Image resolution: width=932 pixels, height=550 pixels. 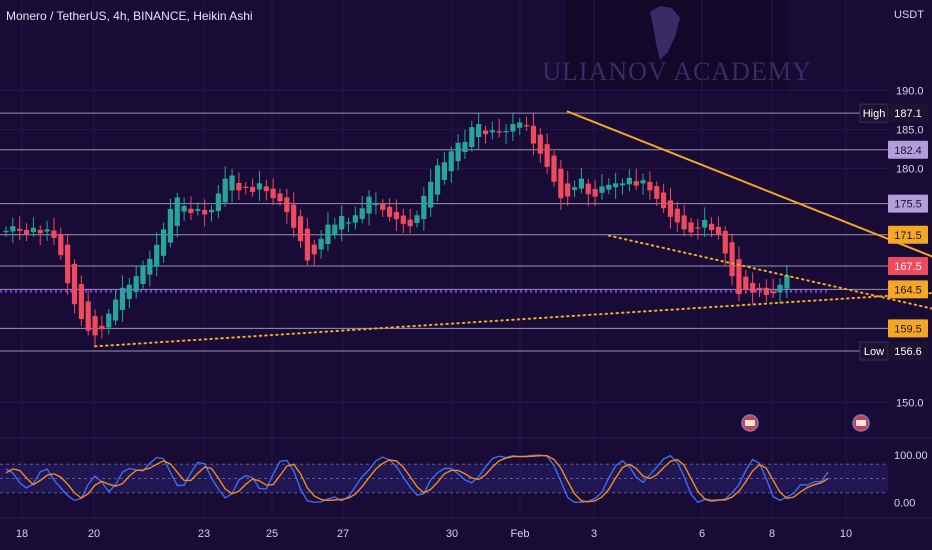 What do you see at coordinates (702, 534) in the screenshot?
I see `time-tick-label: 6` at bounding box center [702, 534].